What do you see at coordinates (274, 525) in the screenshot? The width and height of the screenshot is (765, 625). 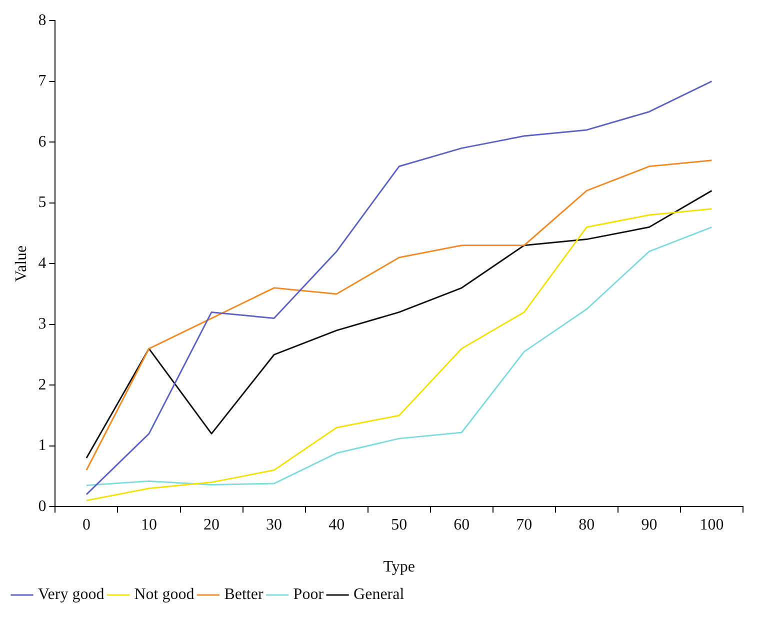 I see `x-tick-label: 30` at bounding box center [274, 525].